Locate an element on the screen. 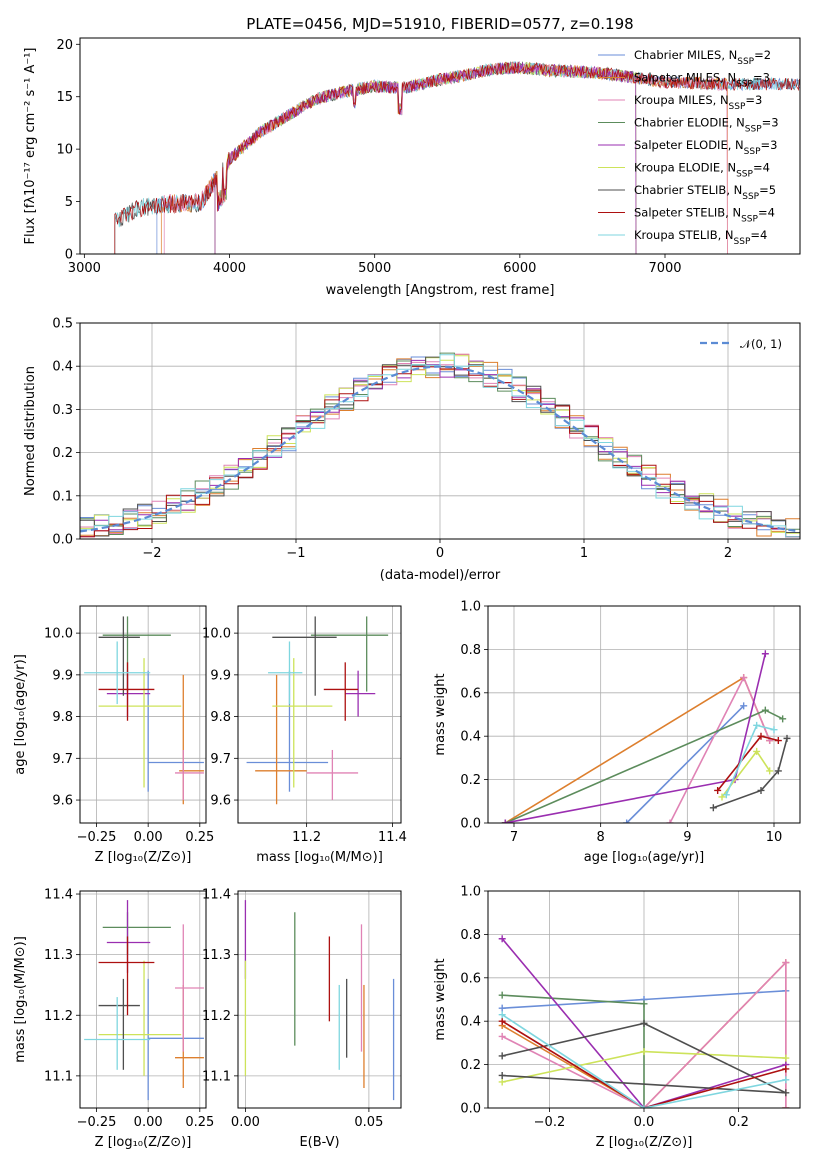 The image size is (819, 1170). y-tick-label: 9.9 is located at coordinates (220, 675).